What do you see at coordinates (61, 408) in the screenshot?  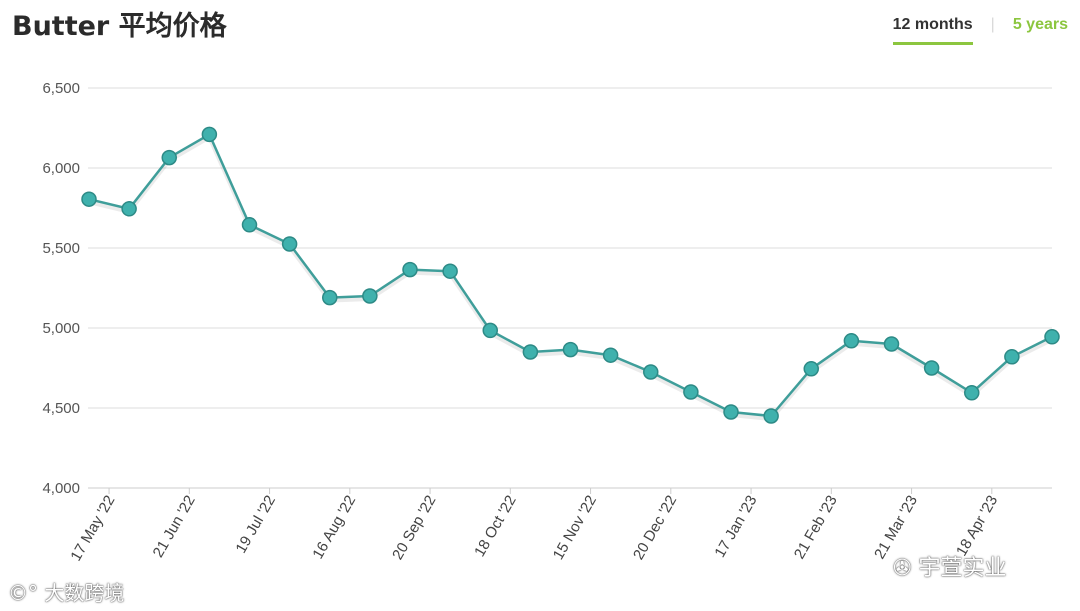 I see `y-tick-label: 4,500` at bounding box center [61, 408].